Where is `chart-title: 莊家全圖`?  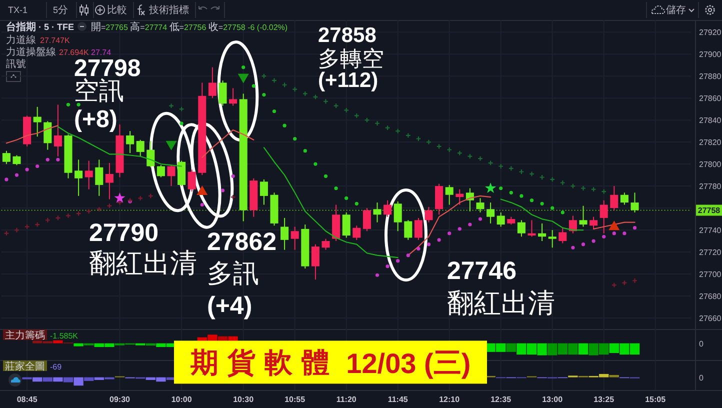
chart-title: 莊家全圖 is located at coordinates (25, 366).